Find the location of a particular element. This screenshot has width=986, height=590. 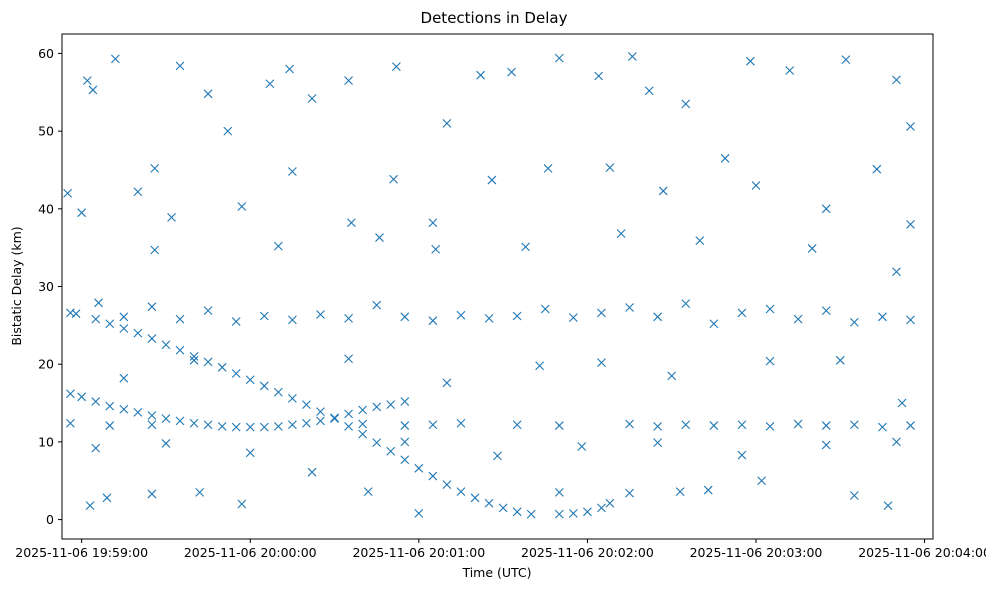

y-tick-label: 50 is located at coordinates (46, 131).